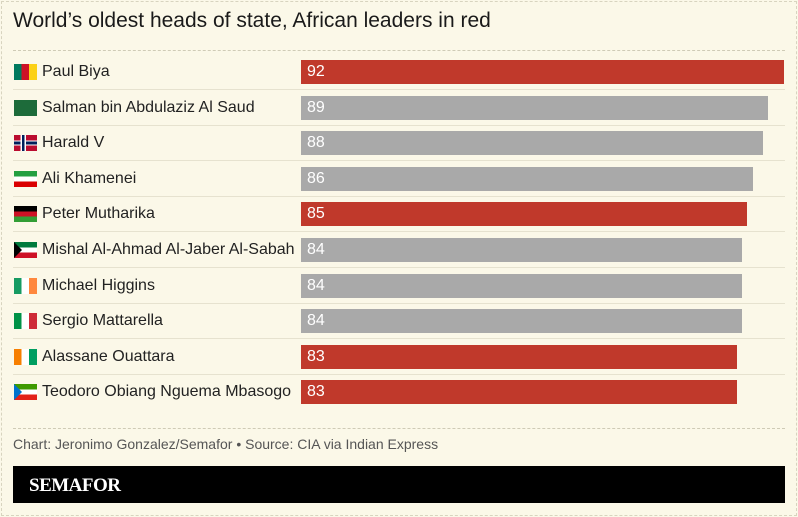  Describe the element at coordinates (98, 285) in the screenshot. I see `bar-label: Michael Higgins` at that location.